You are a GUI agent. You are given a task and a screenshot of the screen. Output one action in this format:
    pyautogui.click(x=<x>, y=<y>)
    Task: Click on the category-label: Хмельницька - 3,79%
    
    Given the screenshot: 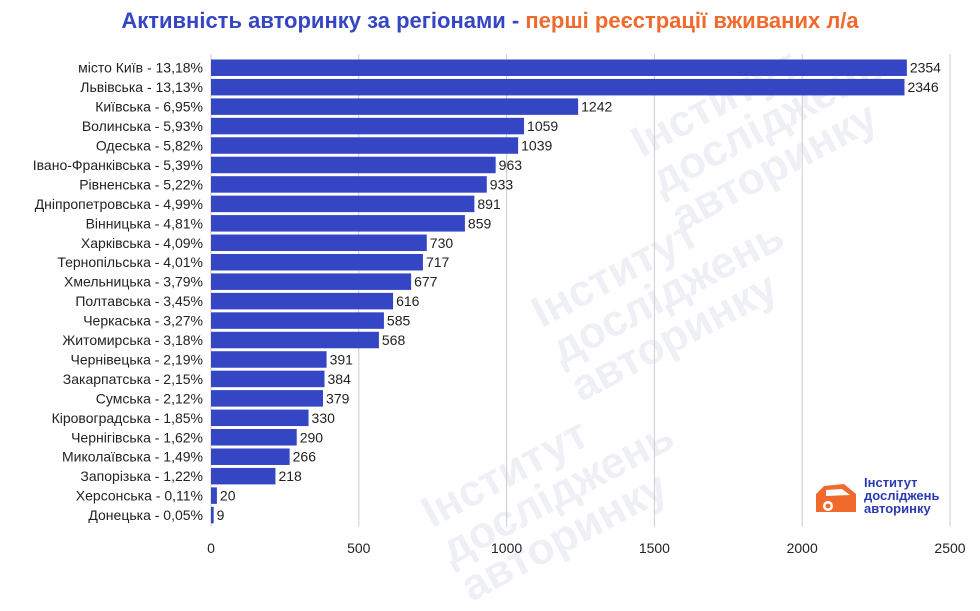 What is the action you would take?
    pyautogui.click(x=133, y=282)
    